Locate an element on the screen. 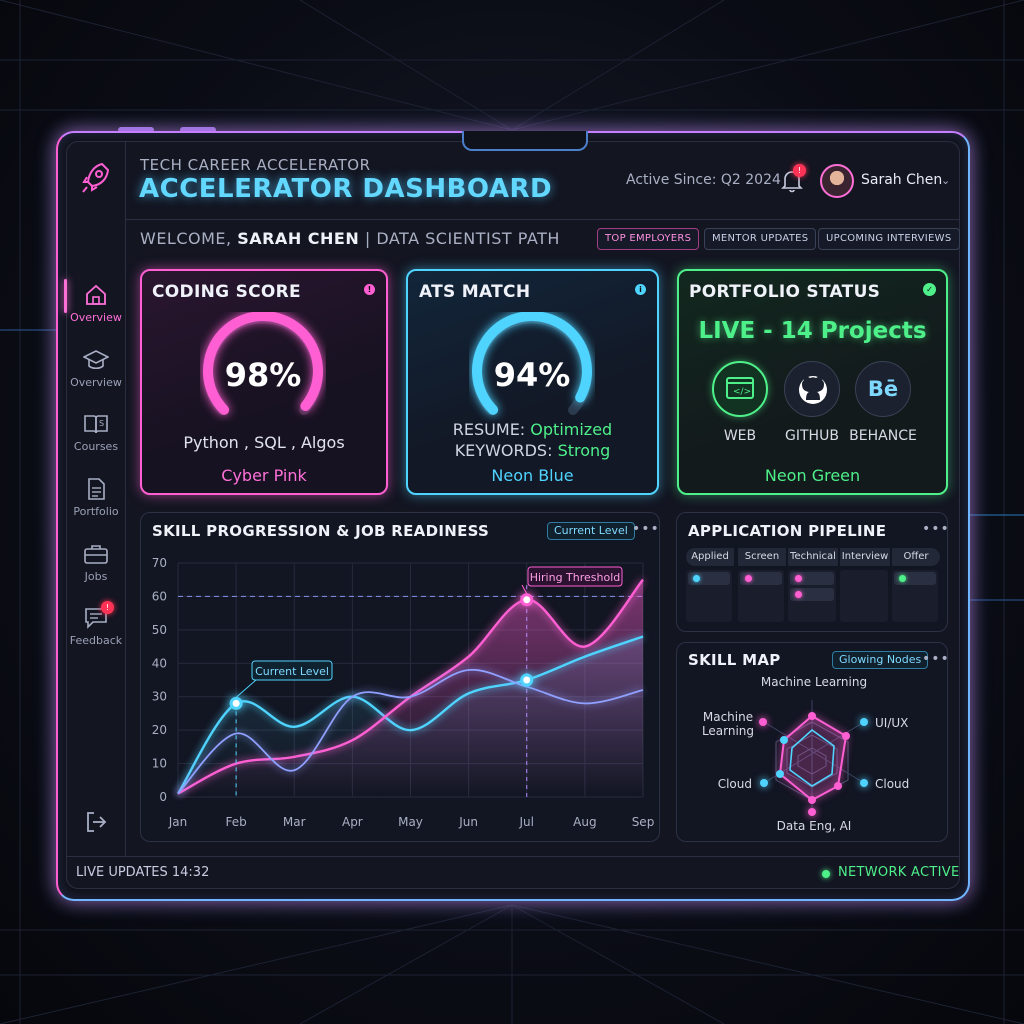 The width and height of the screenshot is (1024, 1024). bell-icon is located at coordinates (792, 181).